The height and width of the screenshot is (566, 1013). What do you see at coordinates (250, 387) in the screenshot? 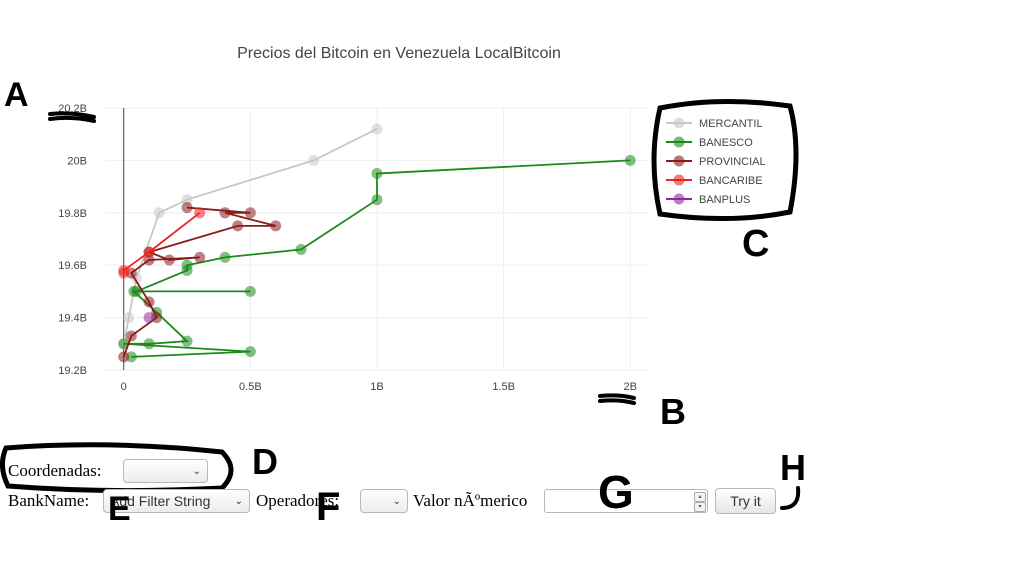
I see `x-tick-label: 0.5B` at bounding box center [250, 387].